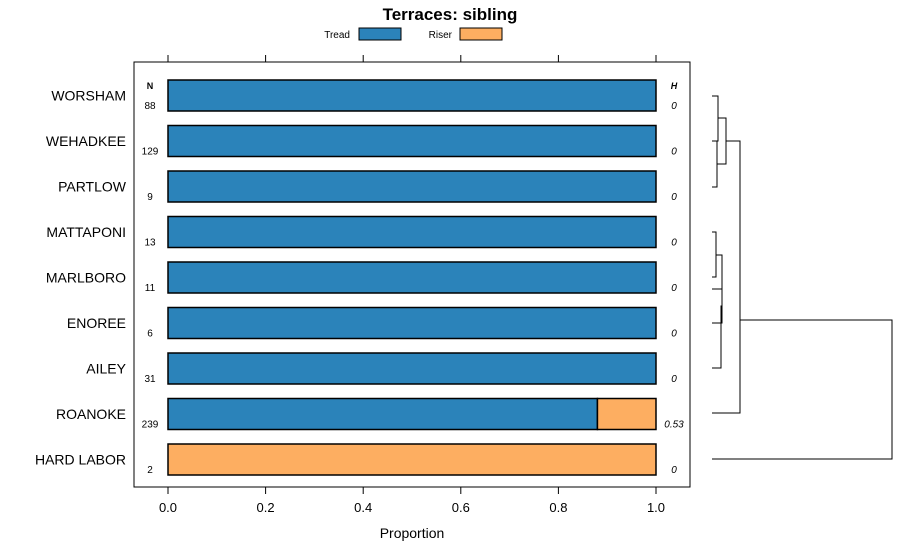 This screenshot has width=900, height=560. I want to click on n-label-roanoke: 239, so click(150, 425).